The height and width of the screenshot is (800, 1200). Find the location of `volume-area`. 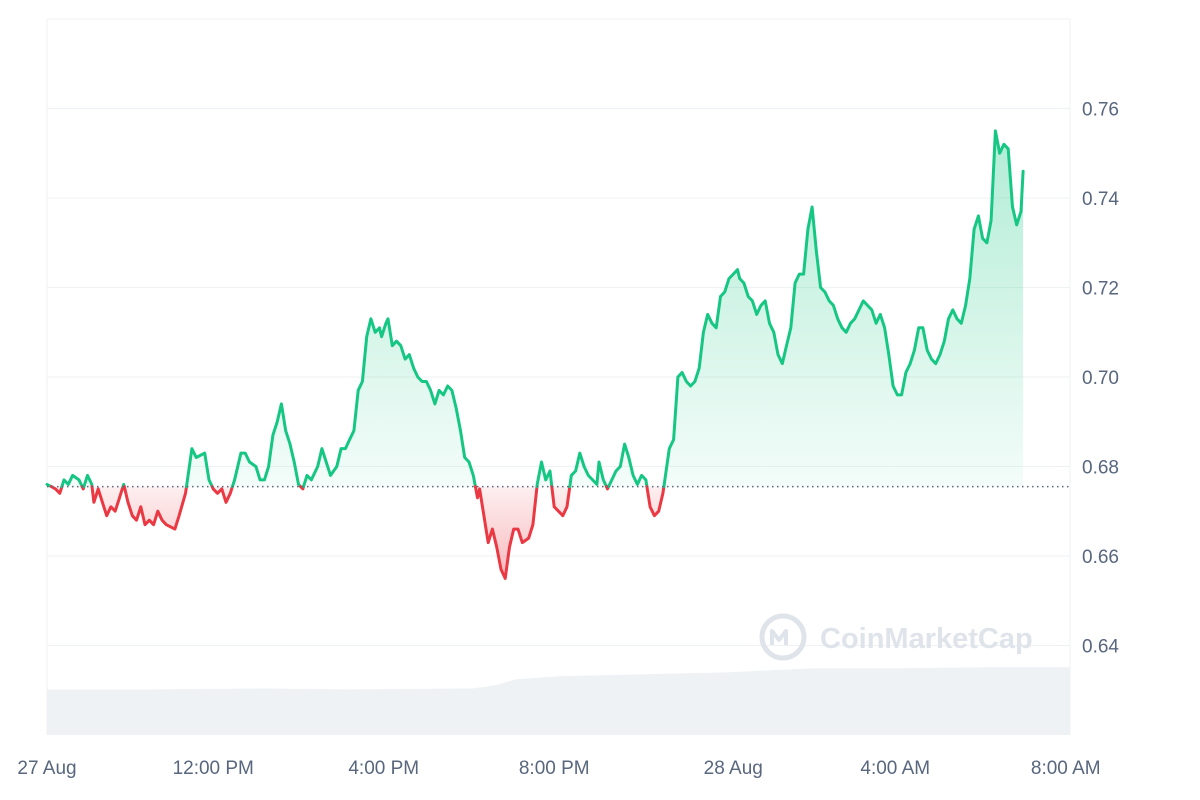

volume-area is located at coordinates (558, 701).